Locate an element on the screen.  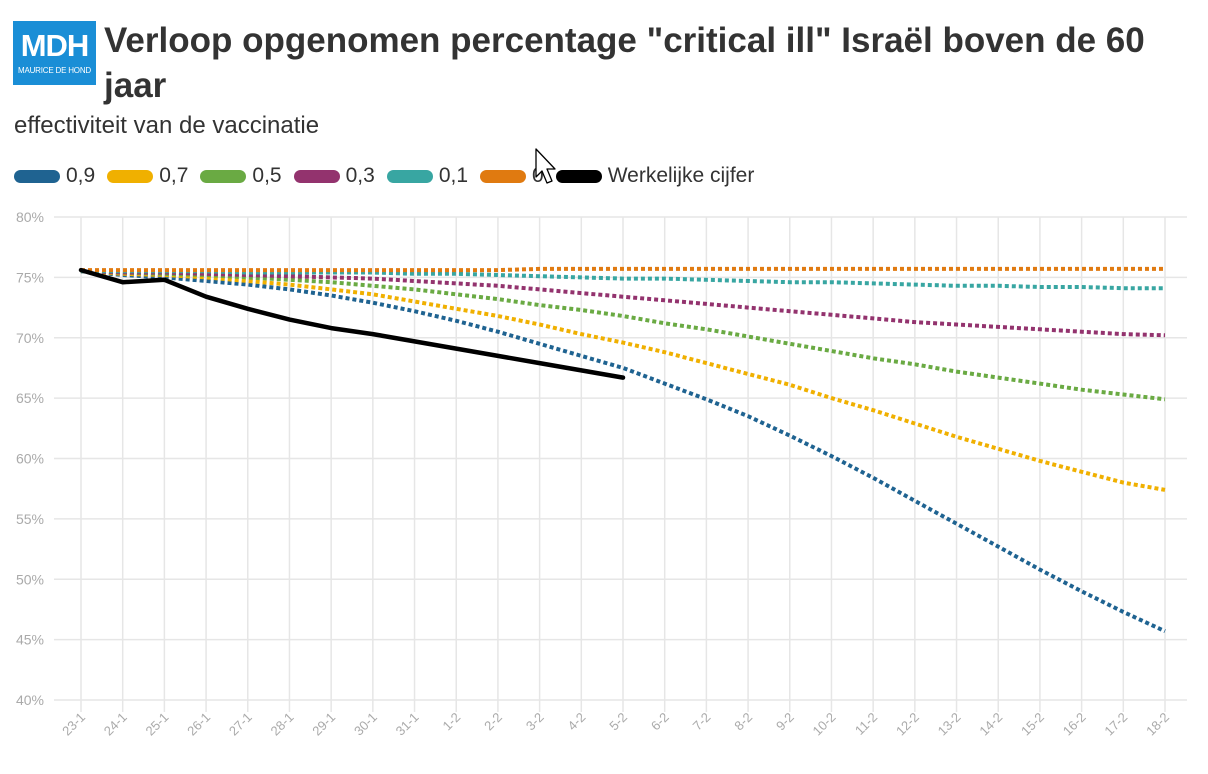
y-tick-label: 70% is located at coordinates (30, 338).